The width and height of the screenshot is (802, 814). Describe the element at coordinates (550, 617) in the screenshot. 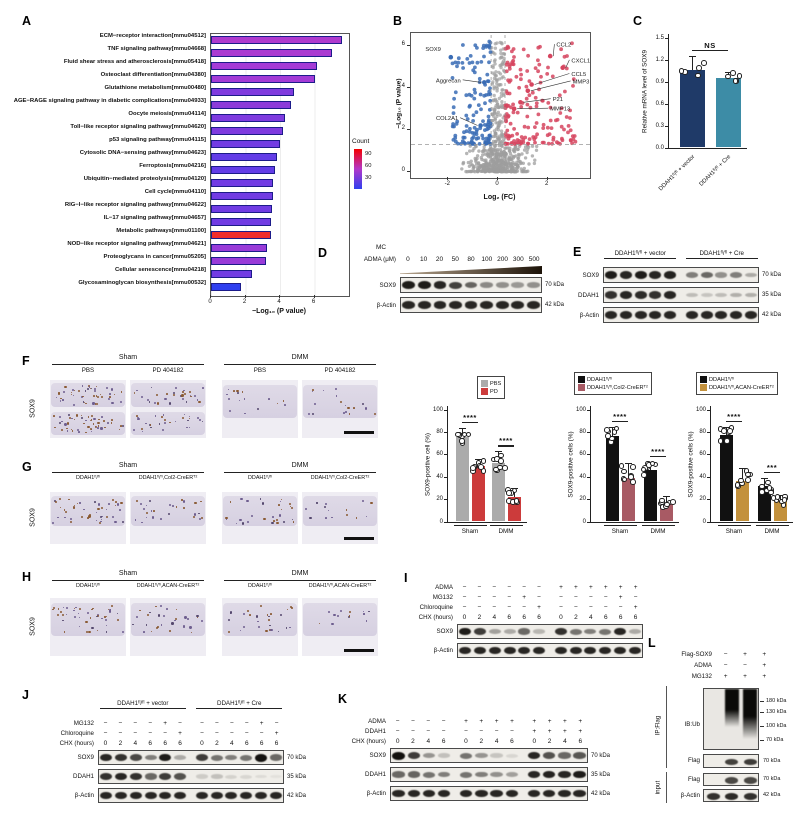

I see `lane-area: 0 2 4 6 6 6 0 2 4 6 6 6` at that location.